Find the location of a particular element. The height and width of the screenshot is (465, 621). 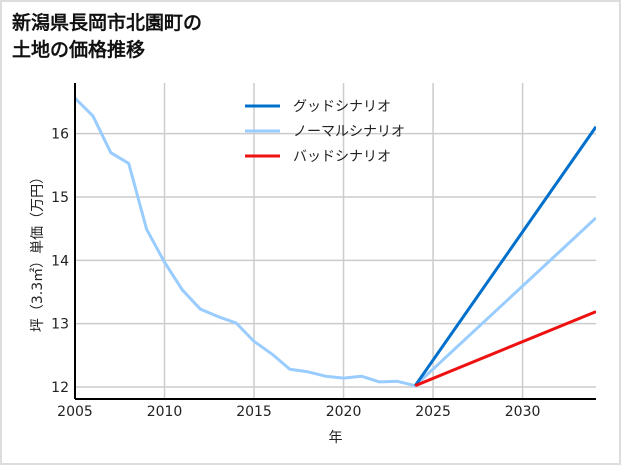

x-tick-label: 2020 is located at coordinates (344, 412).